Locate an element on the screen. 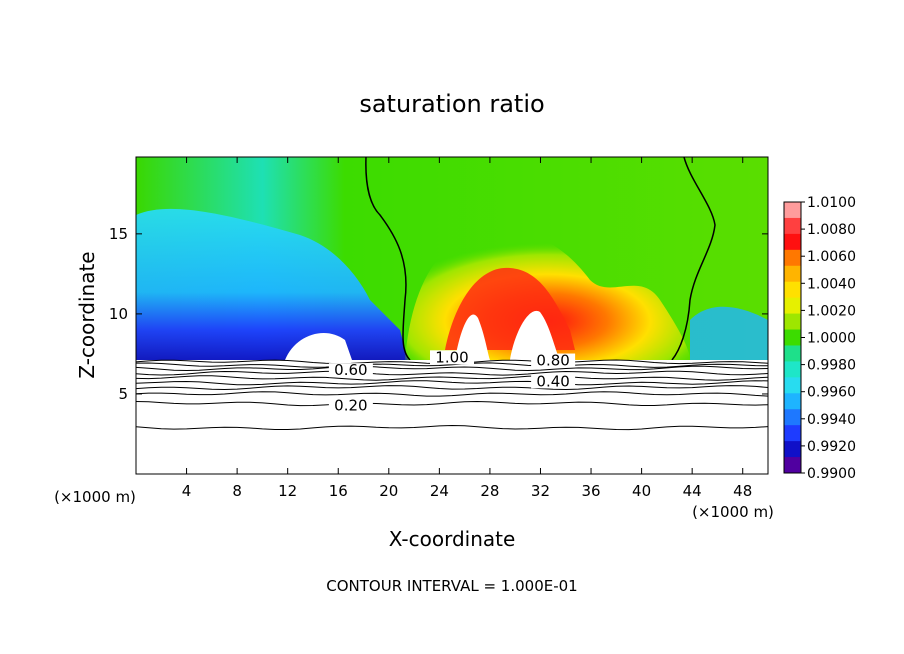 The image size is (904, 654). colorbar-label: 0.9920 is located at coordinates (831, 447).